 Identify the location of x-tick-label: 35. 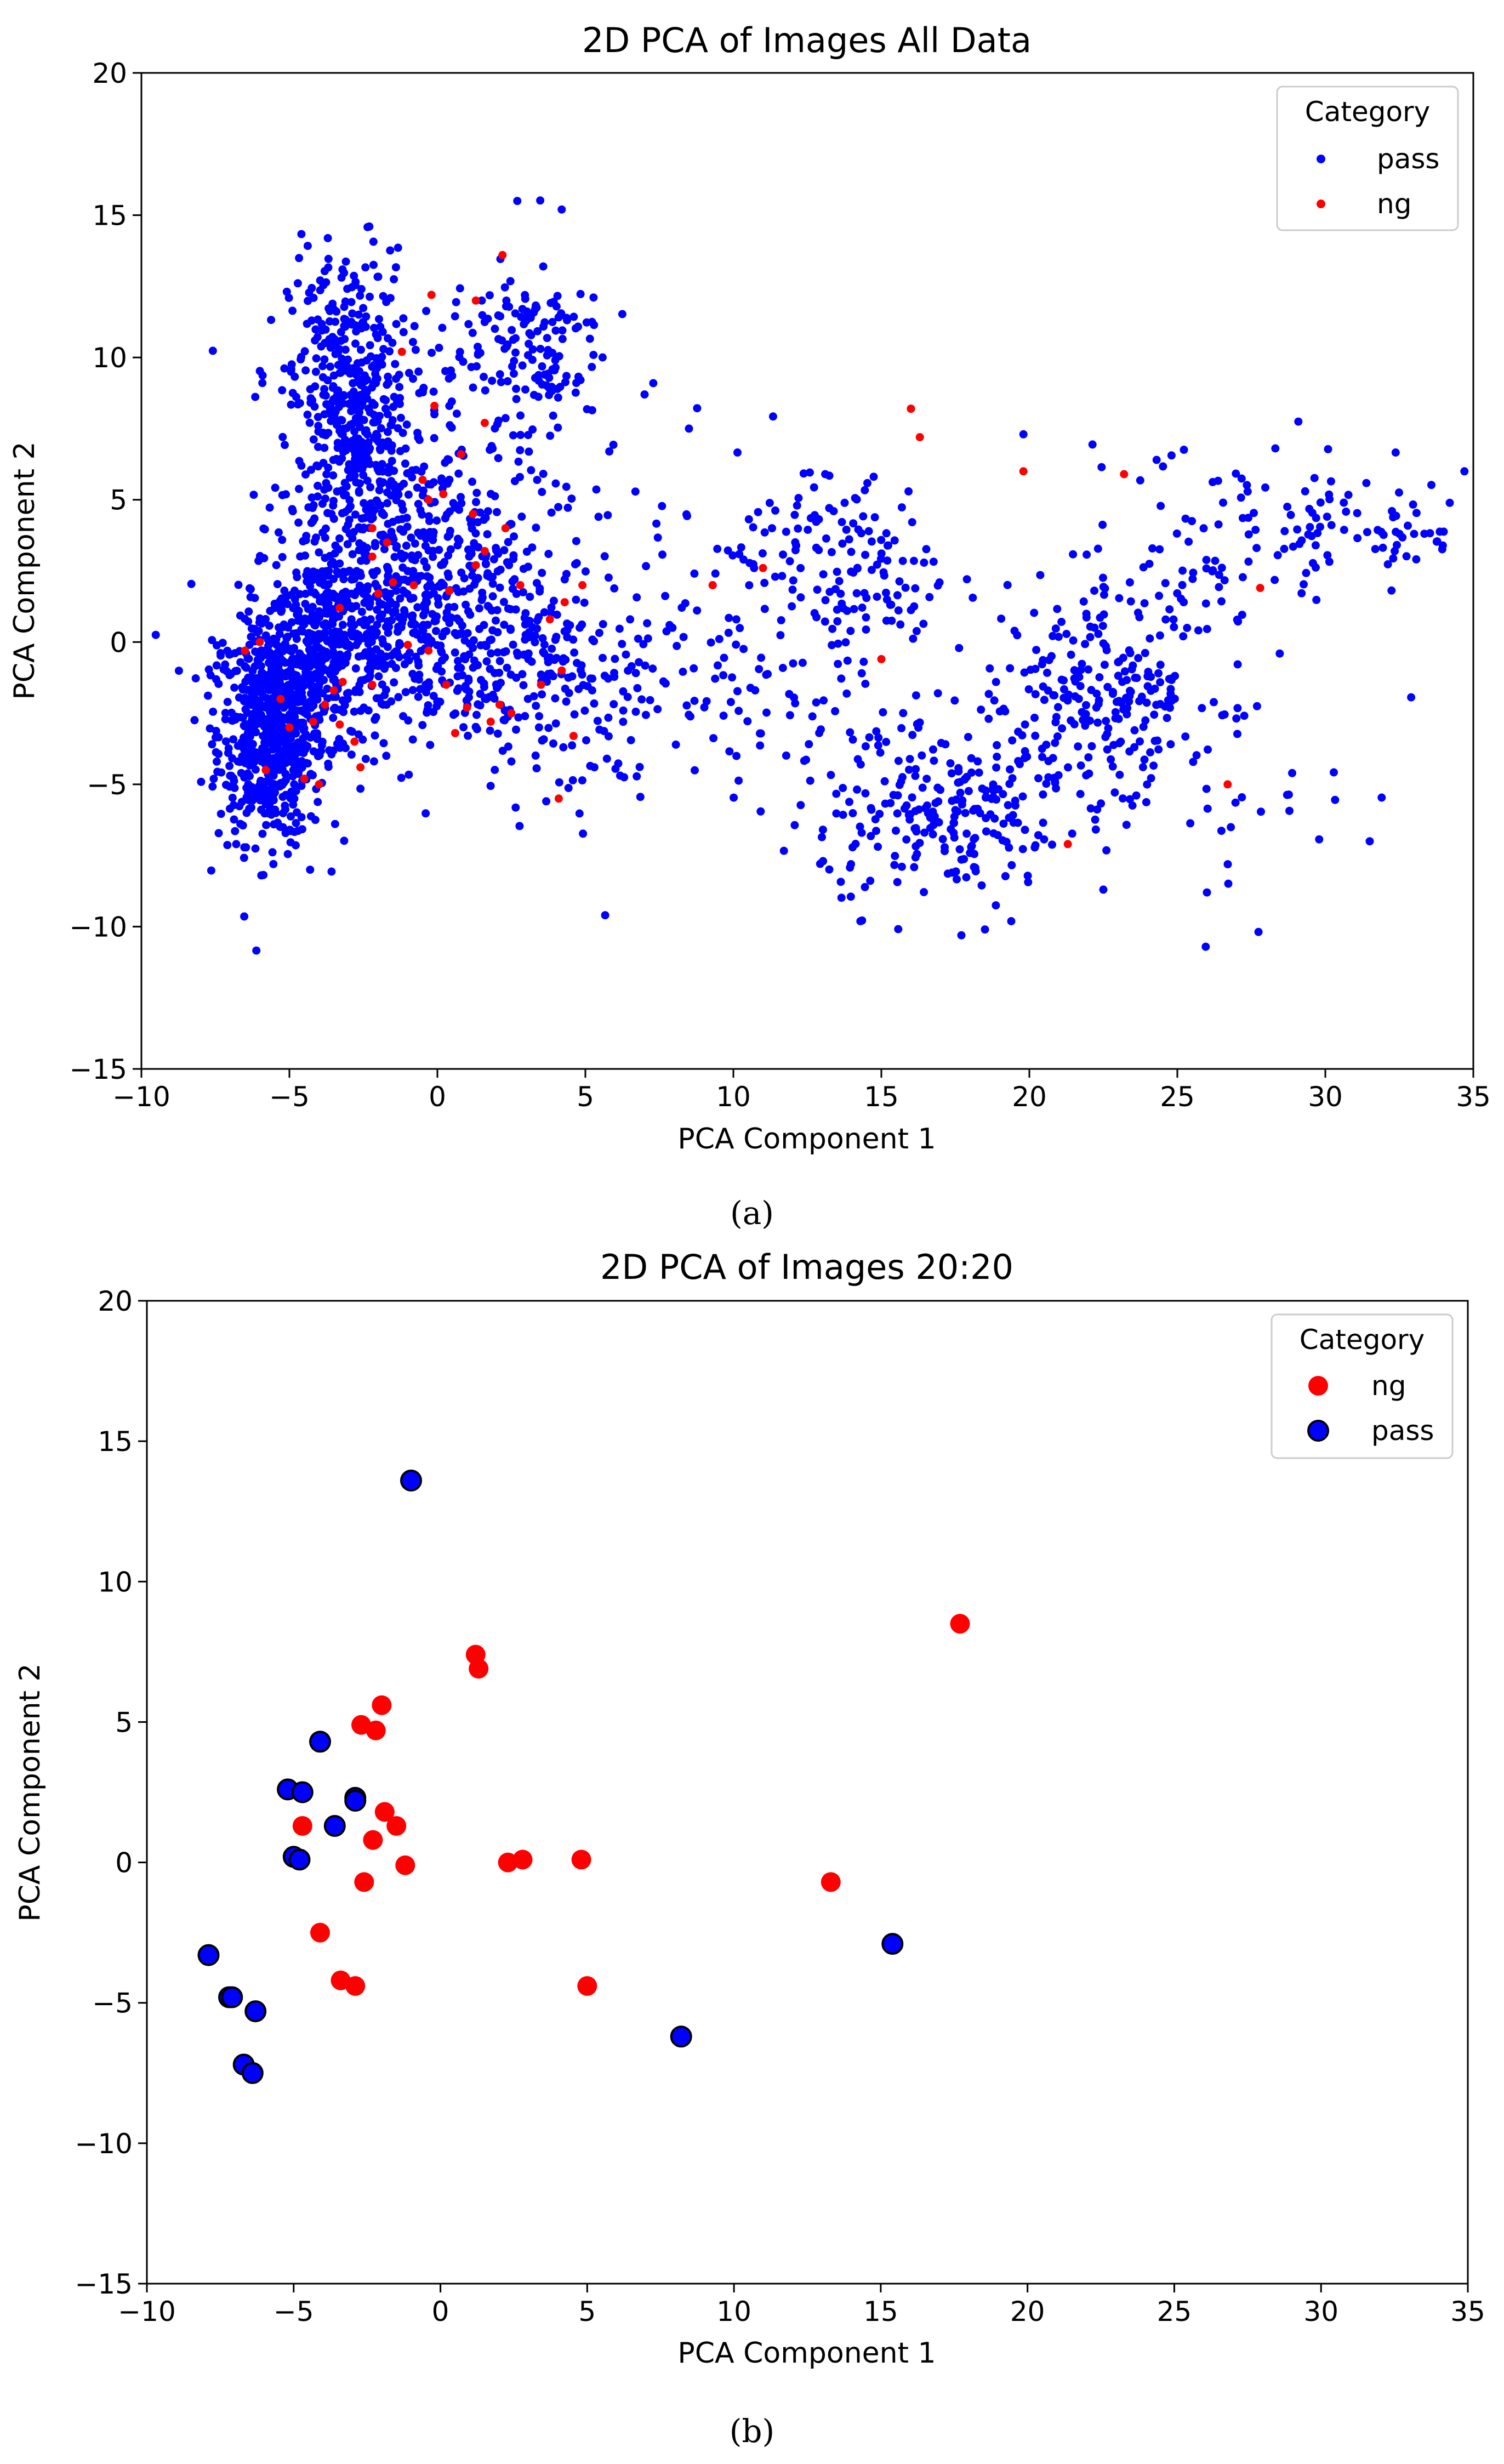
(1473, 1097).